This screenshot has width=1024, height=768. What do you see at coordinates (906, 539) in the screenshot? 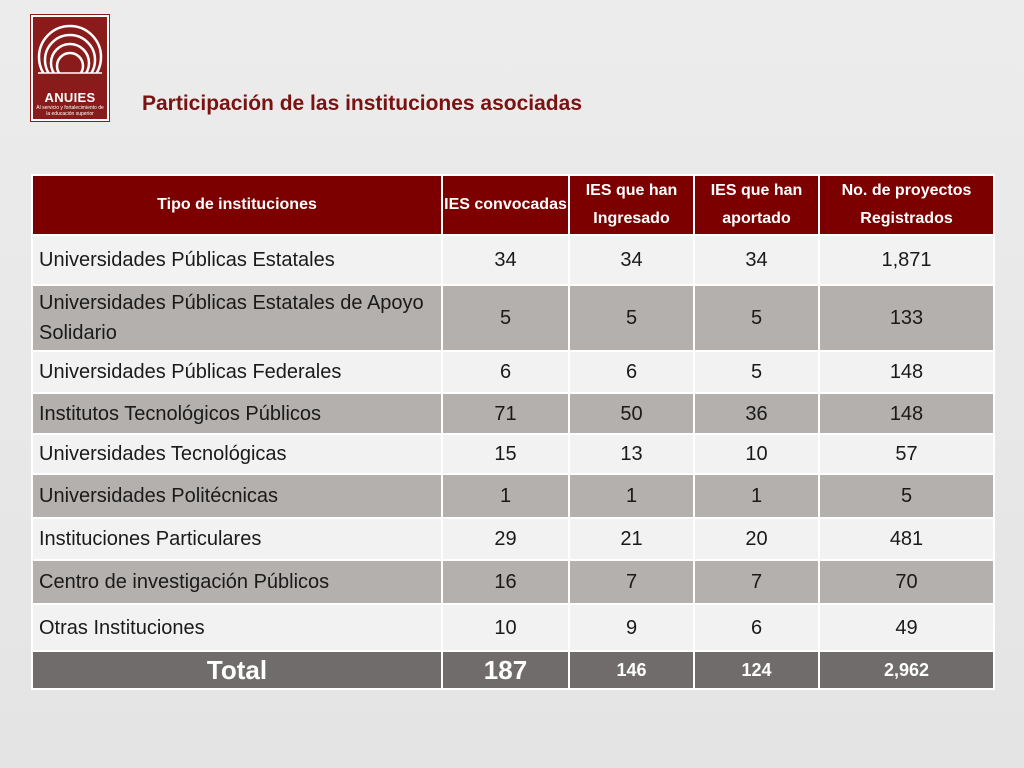
I see `cell-proyectos: 481` at bounding box center [906, 539].